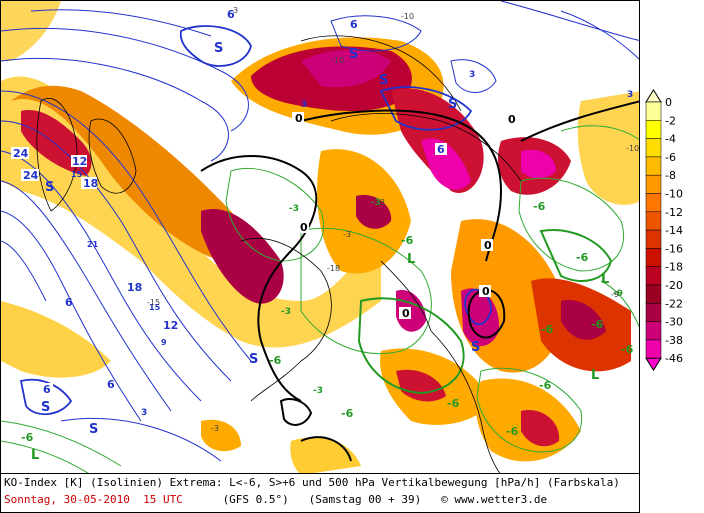 The image size is (704, 513). Describe the element at coordinates (668, 102) in the screenshot. I see `scale-label: 0` at that location.